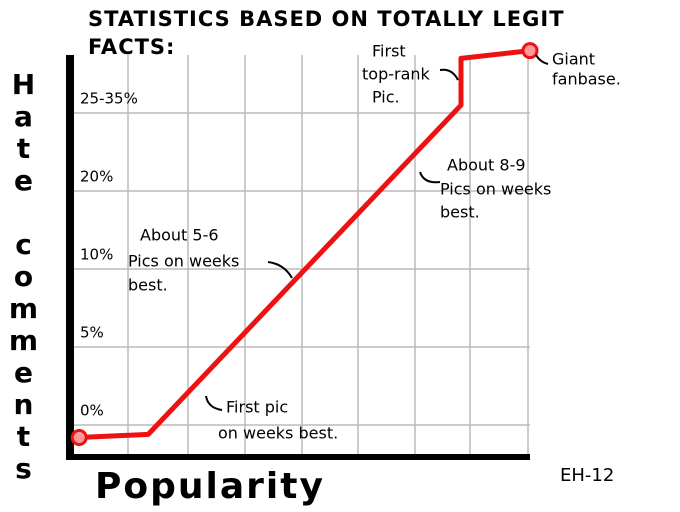 The image size is (680, 512). What do you see at coordinates (326, 19) in the screenshot?
I see `chart-title: STATISTICS BASED ON TOTALLY LEGIT` at bounding box center [326, 19].